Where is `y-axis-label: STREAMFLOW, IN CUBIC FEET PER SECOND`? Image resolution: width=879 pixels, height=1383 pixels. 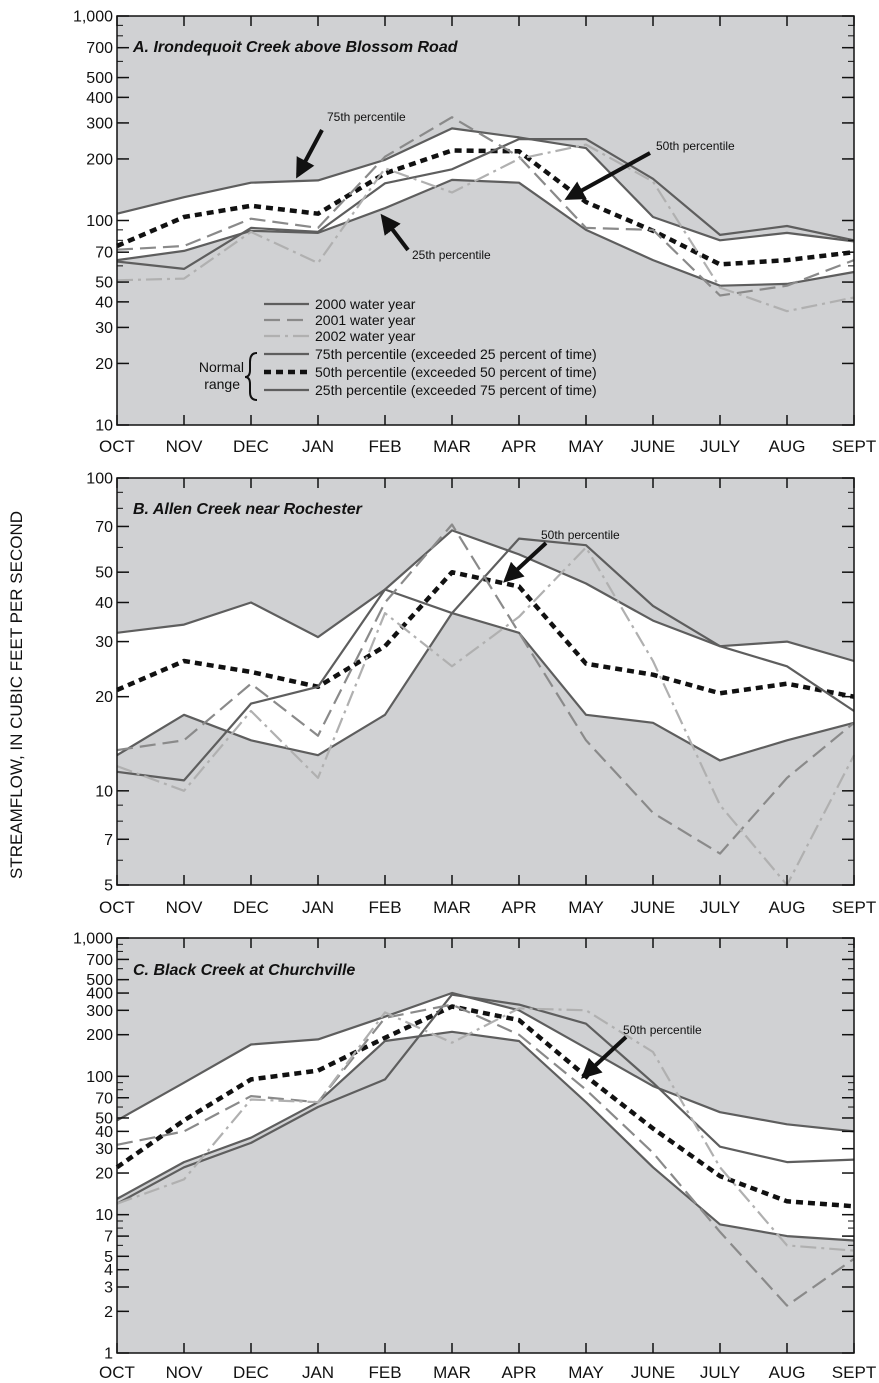 y-axis-label: STREAMFLOW, IN CUBIC FEET PER SECOND is located at coordinates (16, 695).